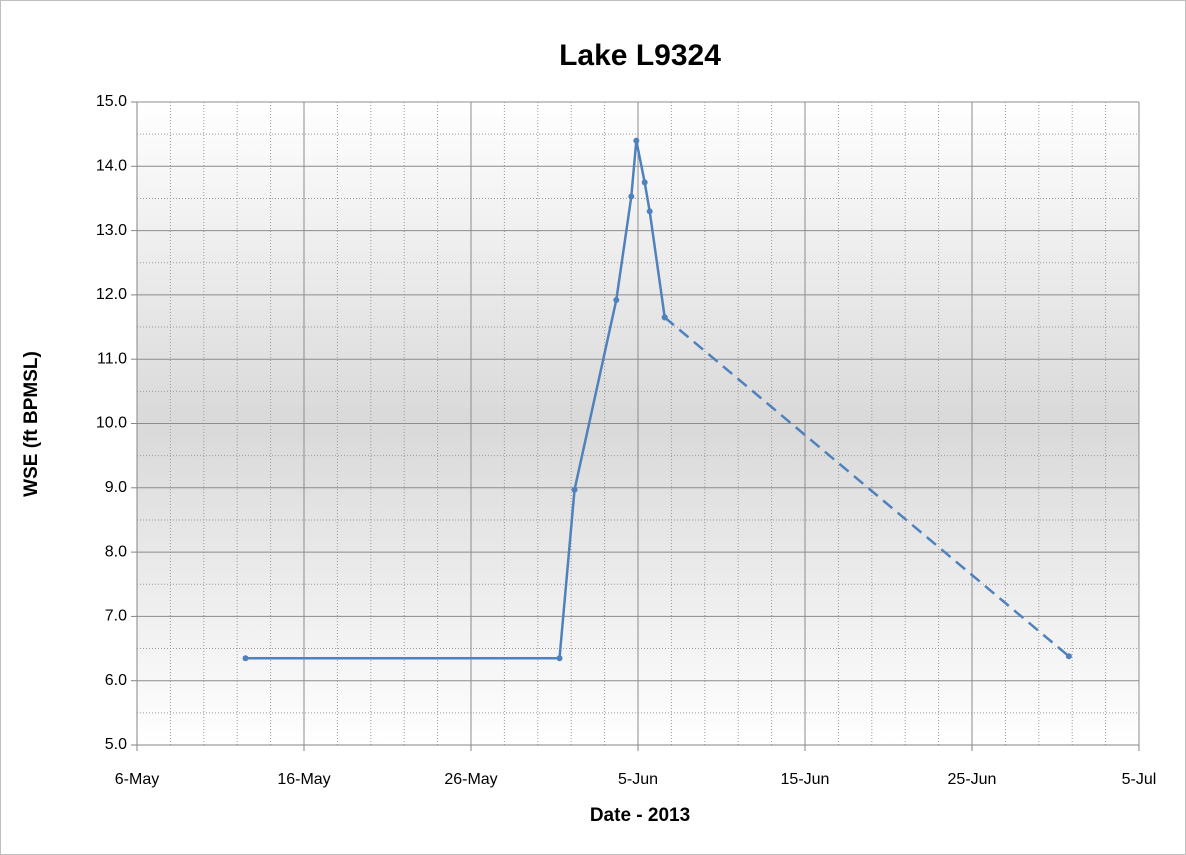  What do you see at coordinates (116, 680) in the screenshot?
I see `y-tick-label: 6.0` at bounding box center [116, 680].